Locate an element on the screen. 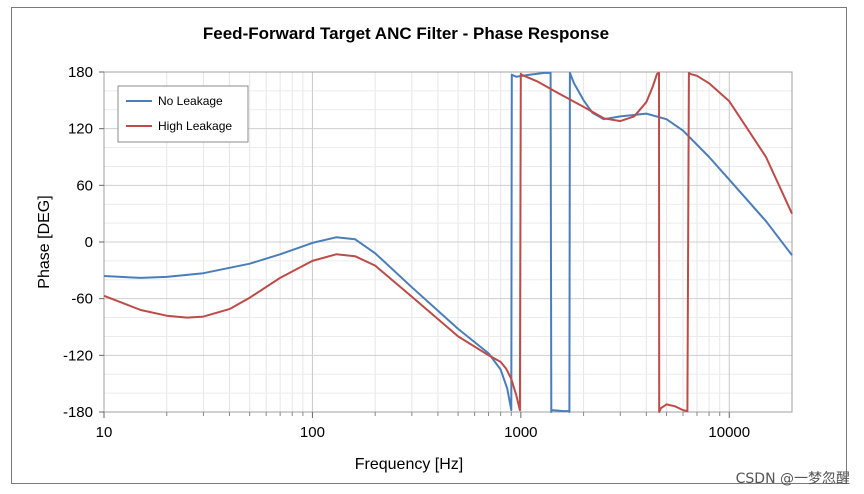 Image resolution: width=864 pixels, height=494 pixels. legend-label-high-leakage: High Leakage is located at coordinates (195, 126).